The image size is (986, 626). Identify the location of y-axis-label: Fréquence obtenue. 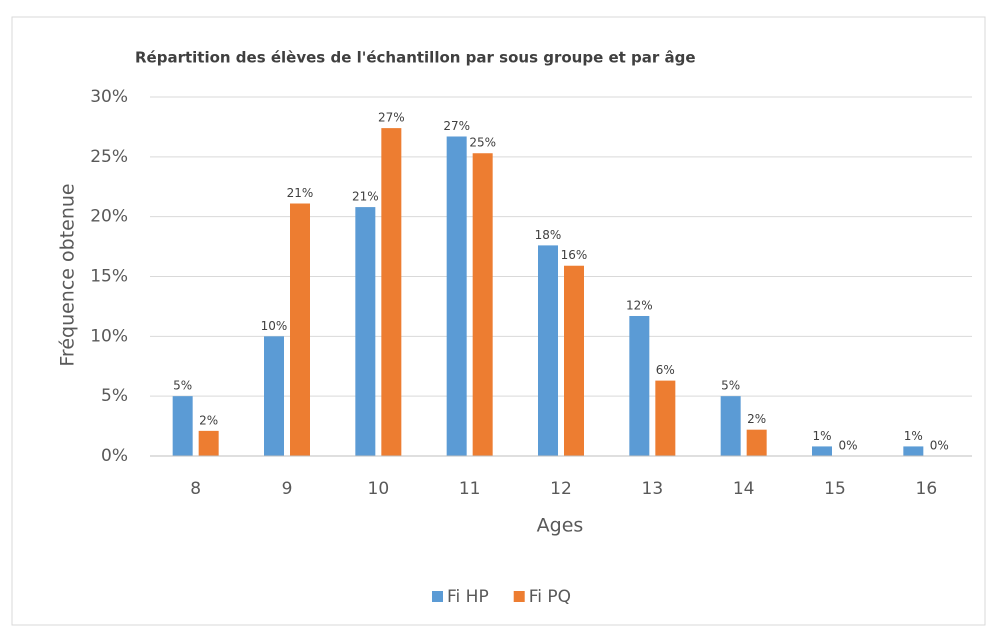
(68, 274).